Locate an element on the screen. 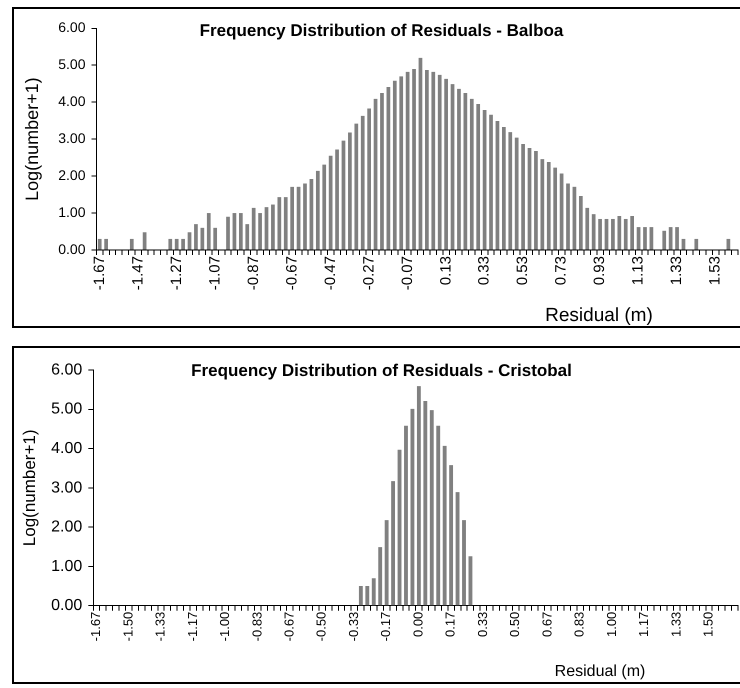 The width and height of the screenshot is (740, 688). x-tick-label: 0.73 is located at coordinates (561, 271).